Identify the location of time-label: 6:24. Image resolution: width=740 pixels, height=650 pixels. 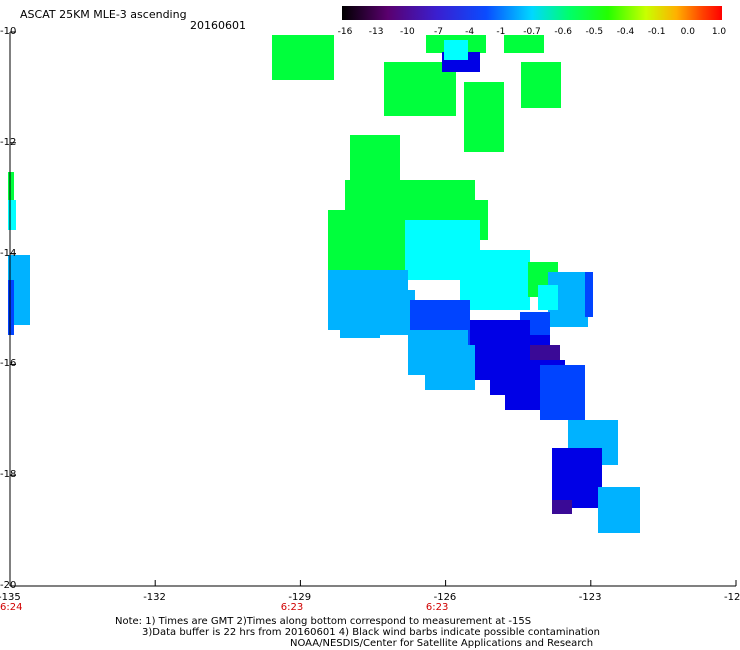
(11, 607).